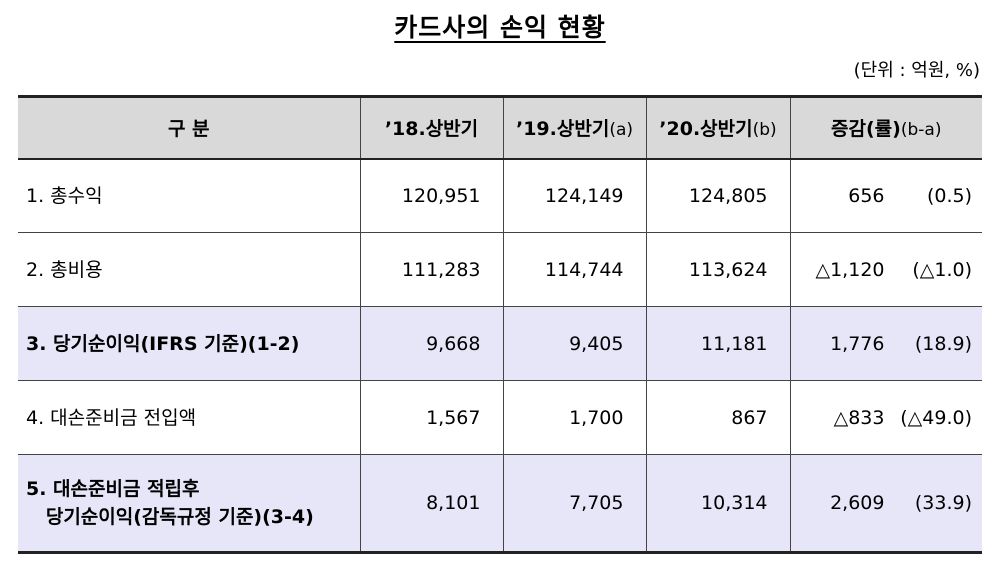 The image size is (1000, 571). I want to click on change-wrap: 1,776 (18.9), so click(887, 344).